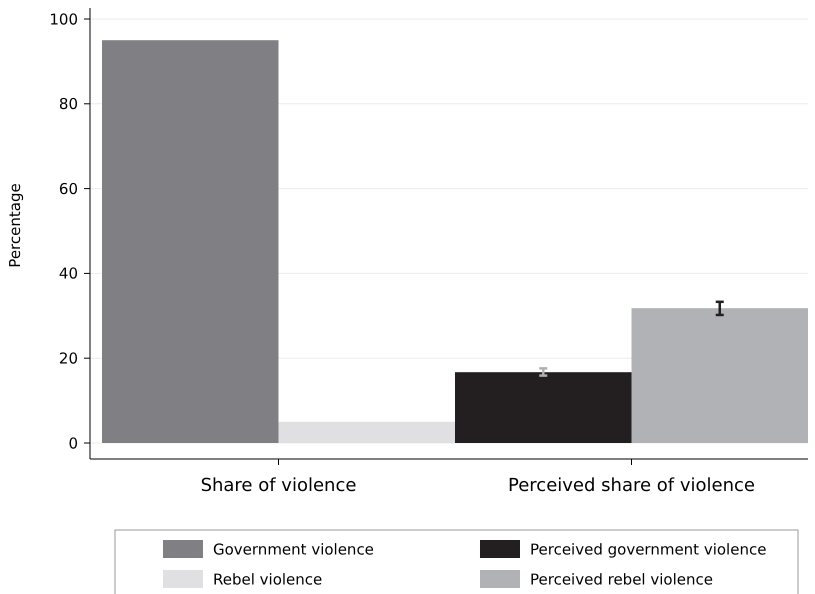  Describe the element at coordinates (621, 579) in the screenshot. I see `legend-label: Perceived rebel violence` at that location.